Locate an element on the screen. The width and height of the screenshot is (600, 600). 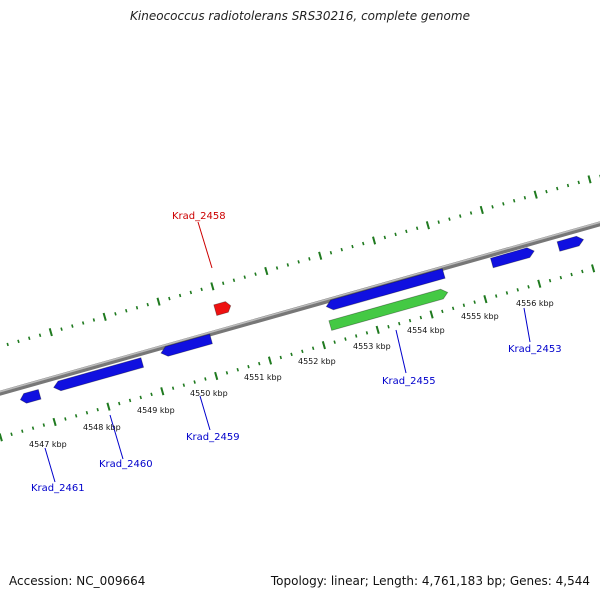
scale-label-4550: 4550 kbp is located at coordinates (209, 393).